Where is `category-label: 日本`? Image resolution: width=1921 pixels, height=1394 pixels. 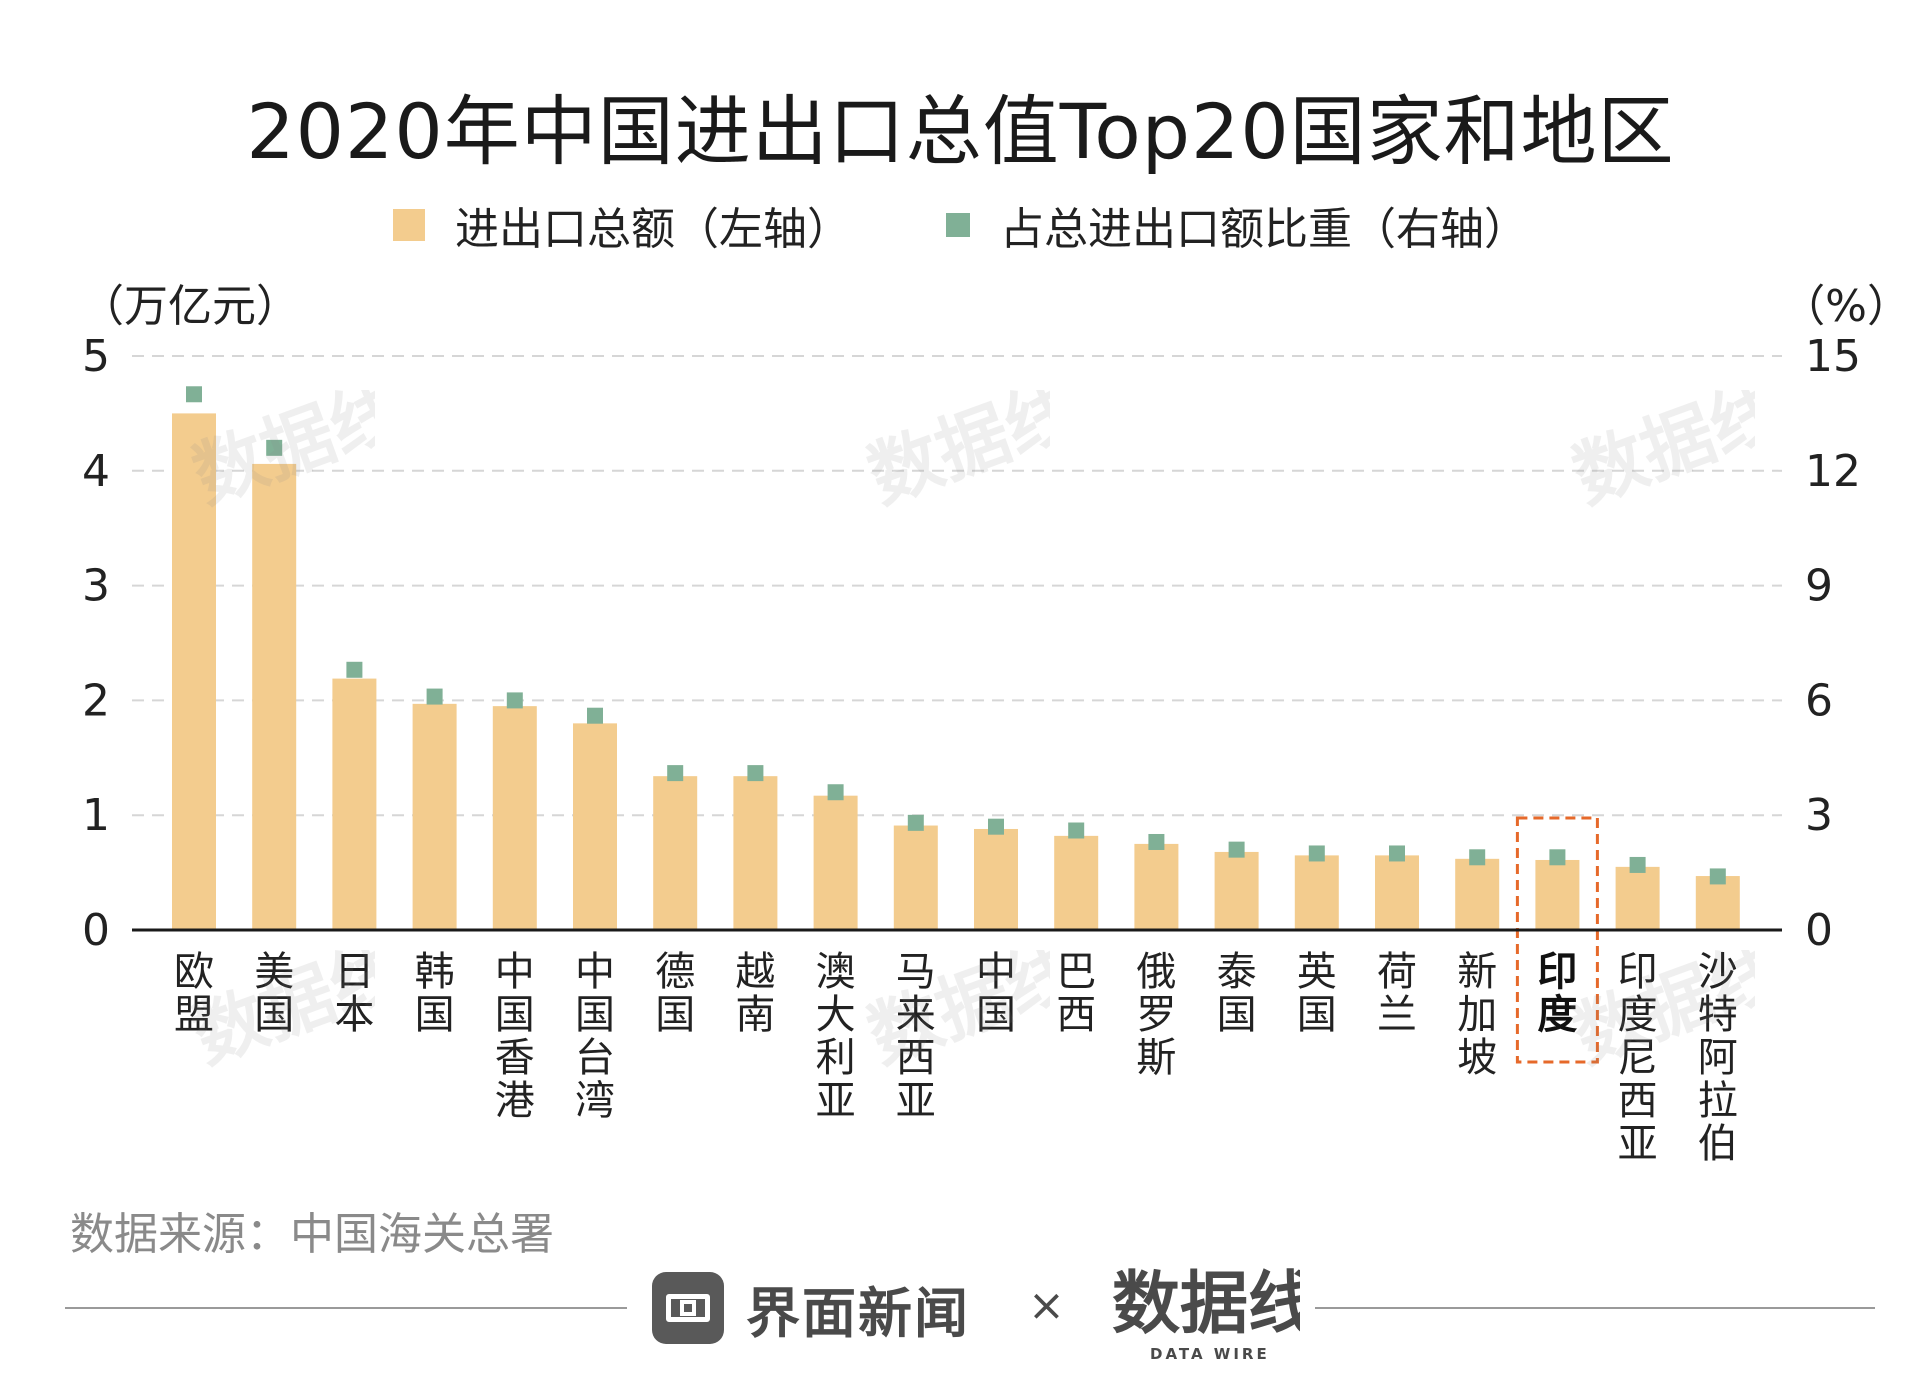 category-label: 日本 is located at coordinates (354, 993).